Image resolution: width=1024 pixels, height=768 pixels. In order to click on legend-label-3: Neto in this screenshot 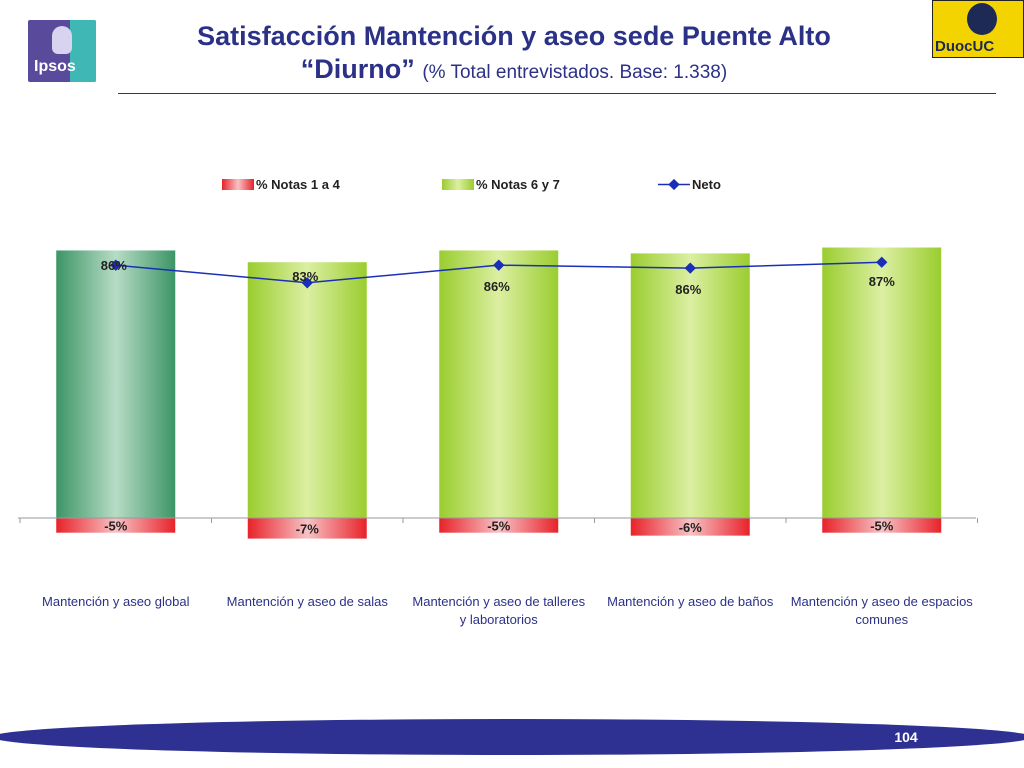, I will do `click(706, 184)`.